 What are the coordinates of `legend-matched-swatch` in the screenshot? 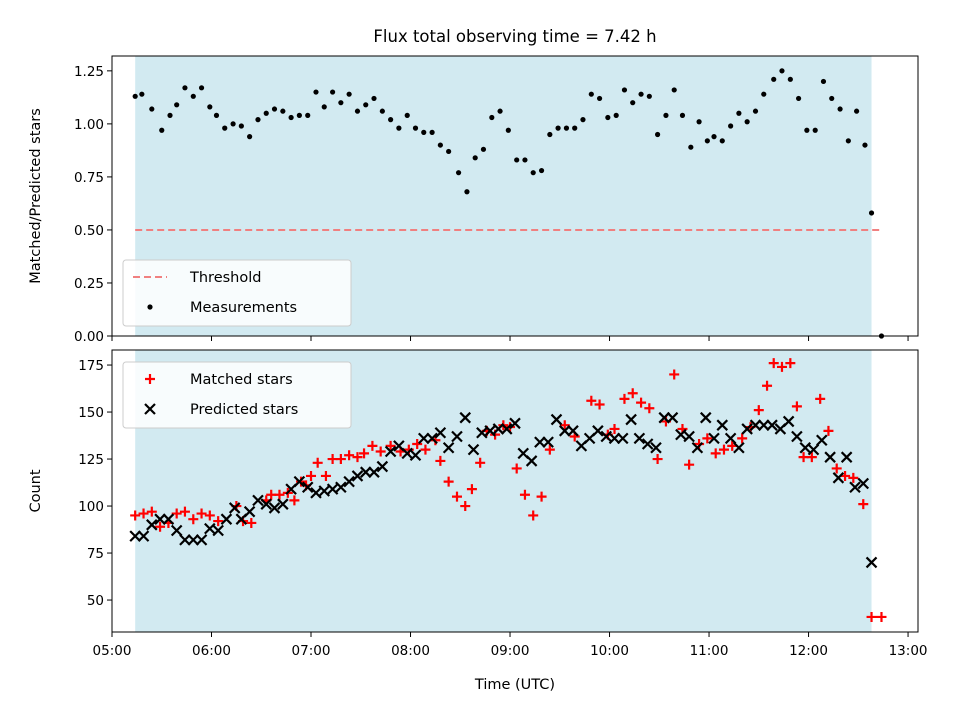 It's located at (150, 379).